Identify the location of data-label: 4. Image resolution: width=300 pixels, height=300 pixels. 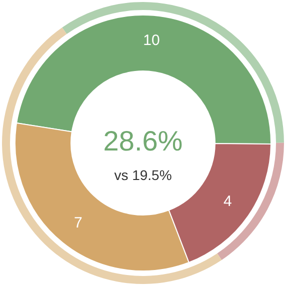
(227, 201).